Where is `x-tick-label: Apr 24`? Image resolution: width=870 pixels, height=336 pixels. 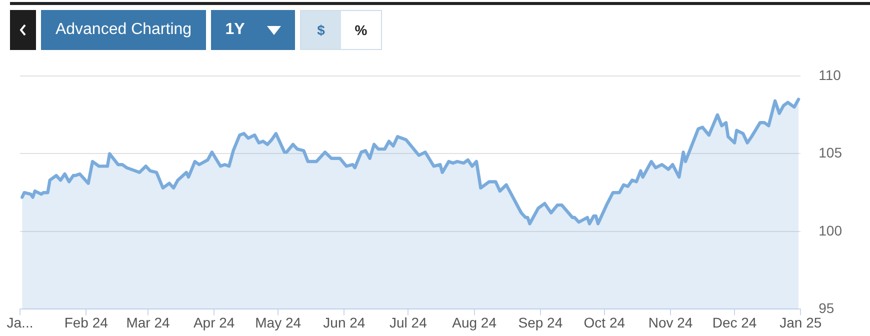
x-tick-label: Apr 24 is located at coordinates (214, 322).